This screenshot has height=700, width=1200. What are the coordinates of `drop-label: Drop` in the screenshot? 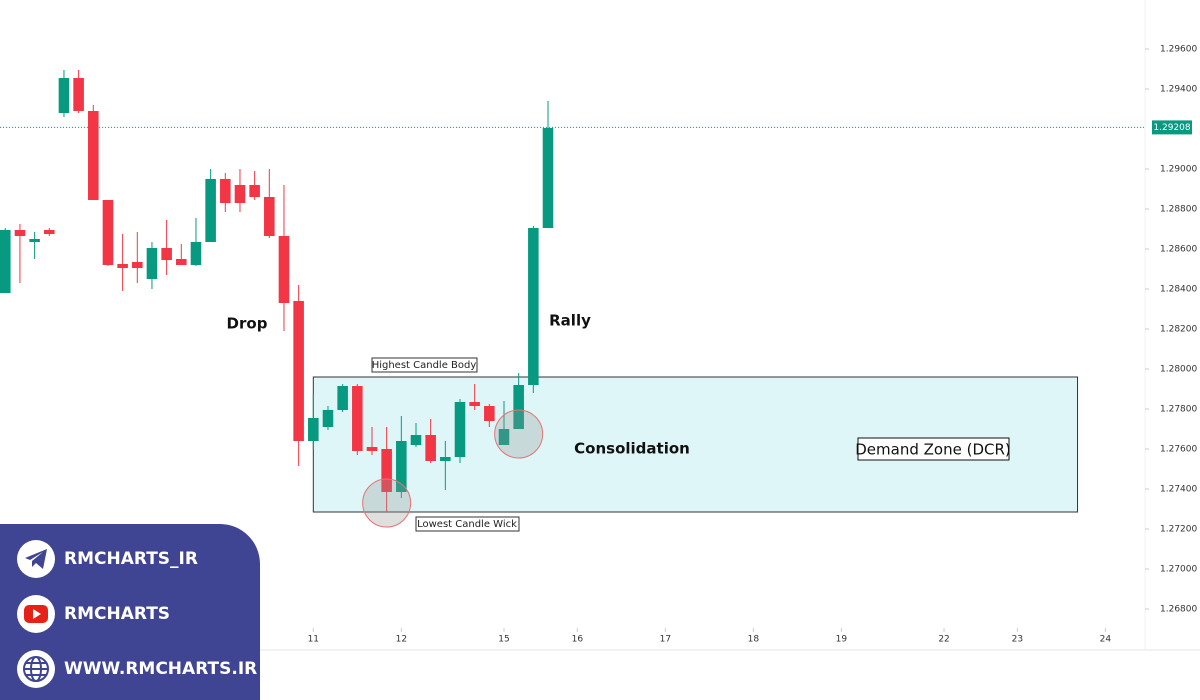 It's located at (247, 324).